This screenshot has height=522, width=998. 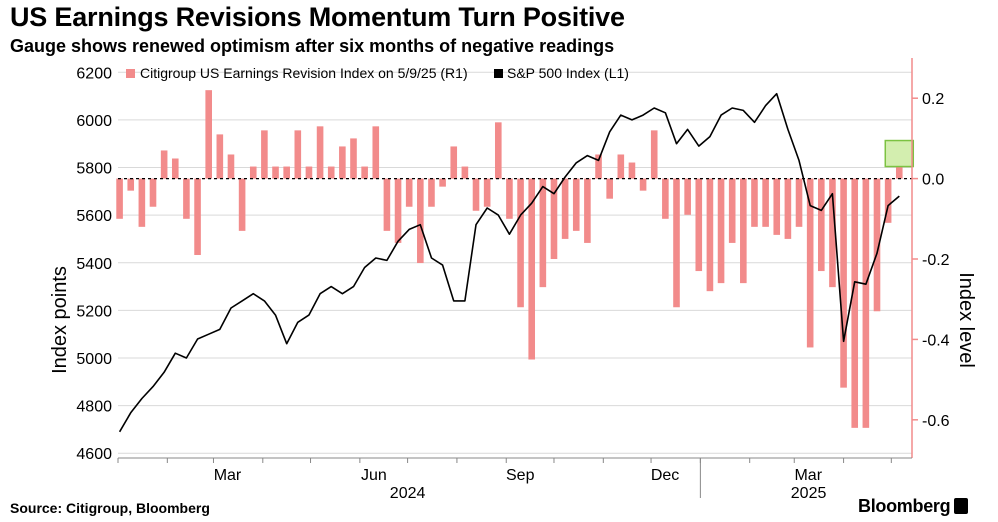 What do you see at coordinates (130, 73) in the screenshot?
I see `legend-swatch-revision` at bounding box center [130, 73].